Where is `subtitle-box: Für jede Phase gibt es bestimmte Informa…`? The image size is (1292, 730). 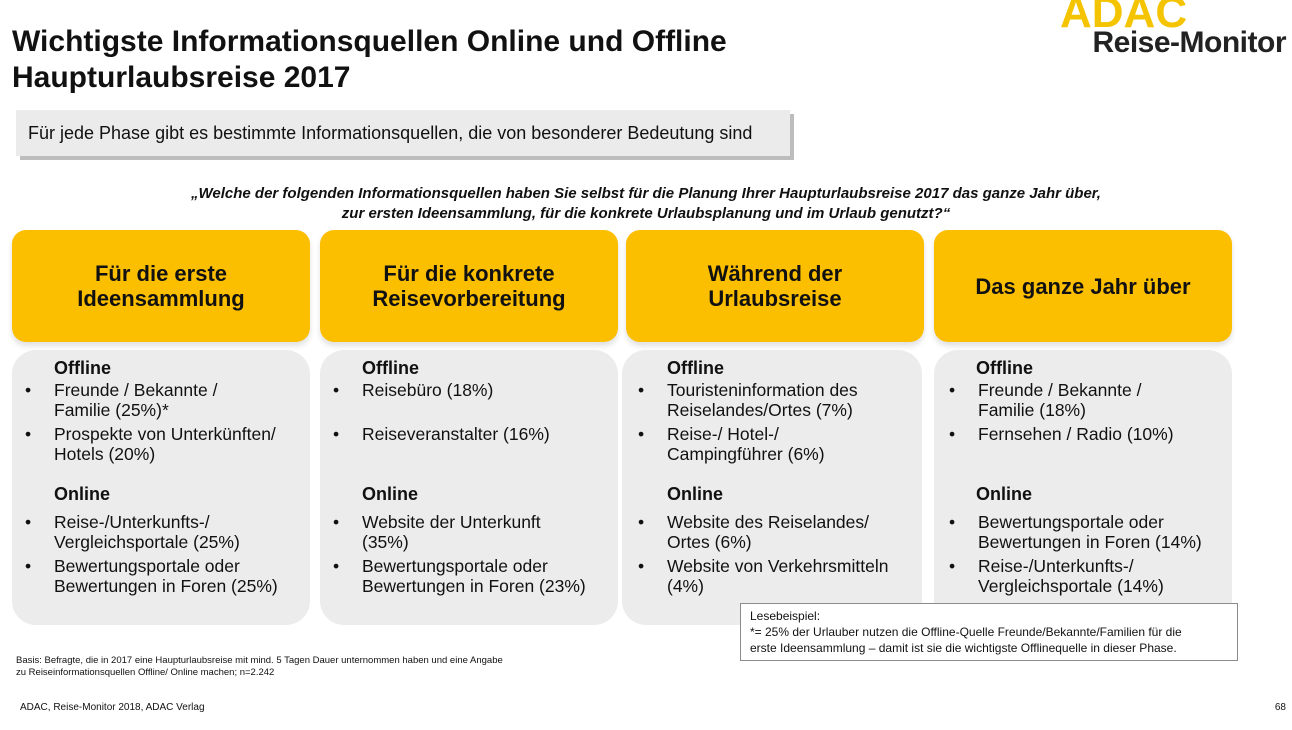
subtitle-box: Für jede Phase gibt es bestimmte Informa… is located at coordinates (403, 133).